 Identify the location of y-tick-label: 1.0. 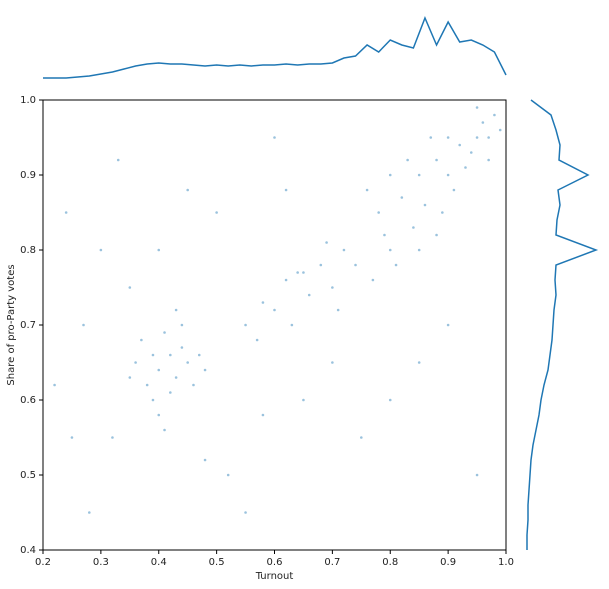
(28, 100).